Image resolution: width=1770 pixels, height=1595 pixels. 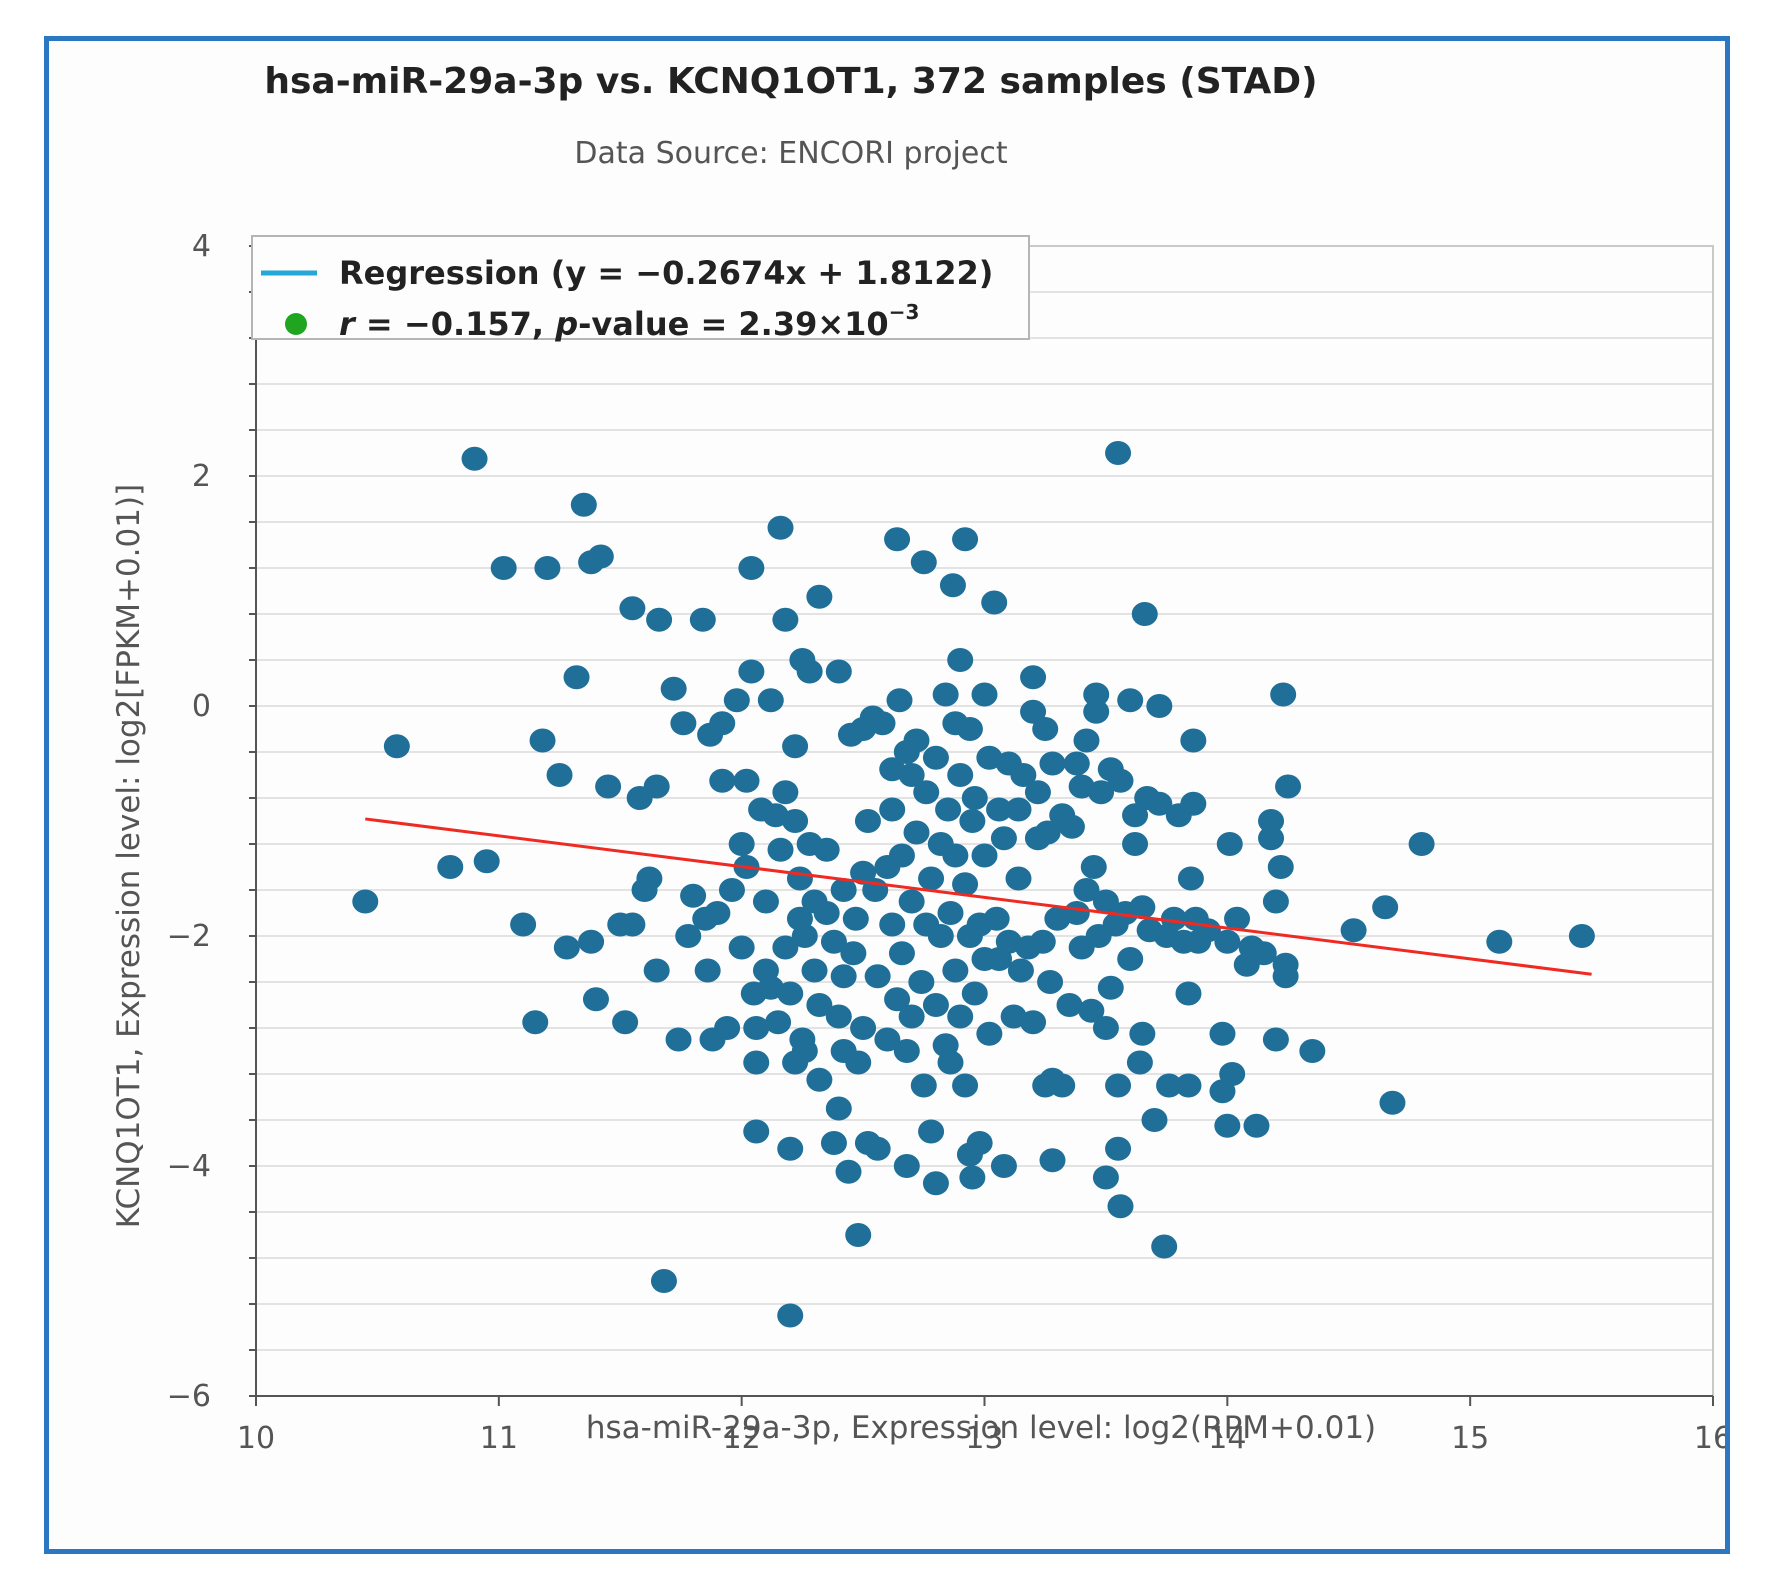 What do you see at coordinates (984, 1438) in the screenshot?
I see `x-tick-label: 13` at bounding box center [984, 1438].